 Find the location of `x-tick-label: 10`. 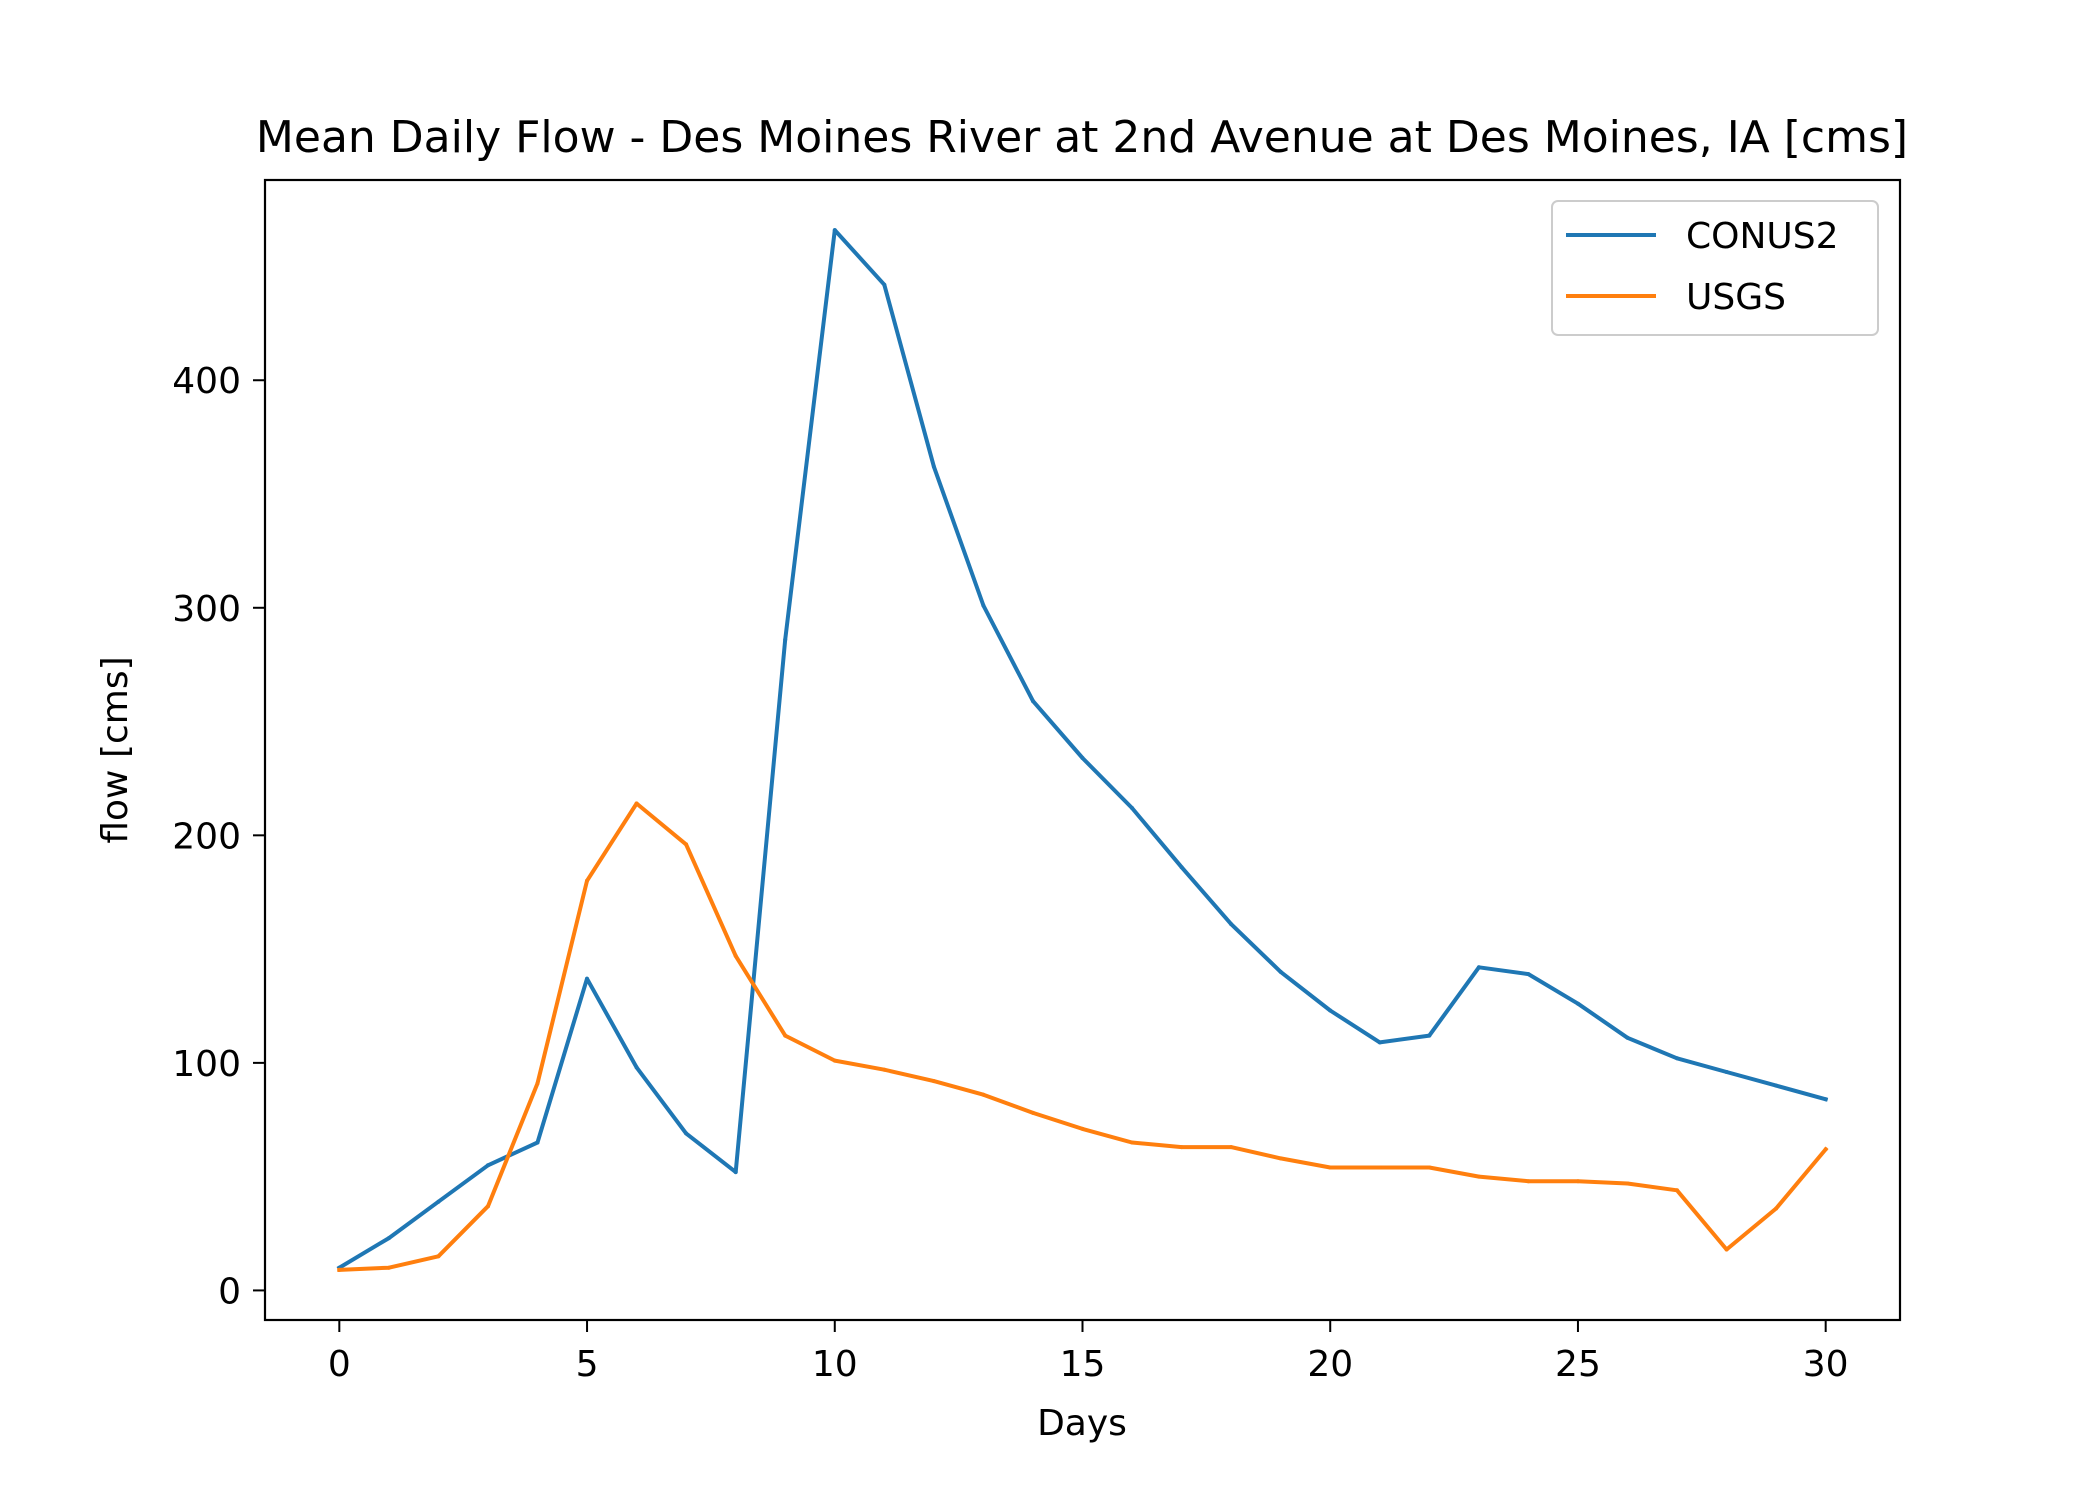

x-tick-label: 10 is located at coordinates (835, 1364).